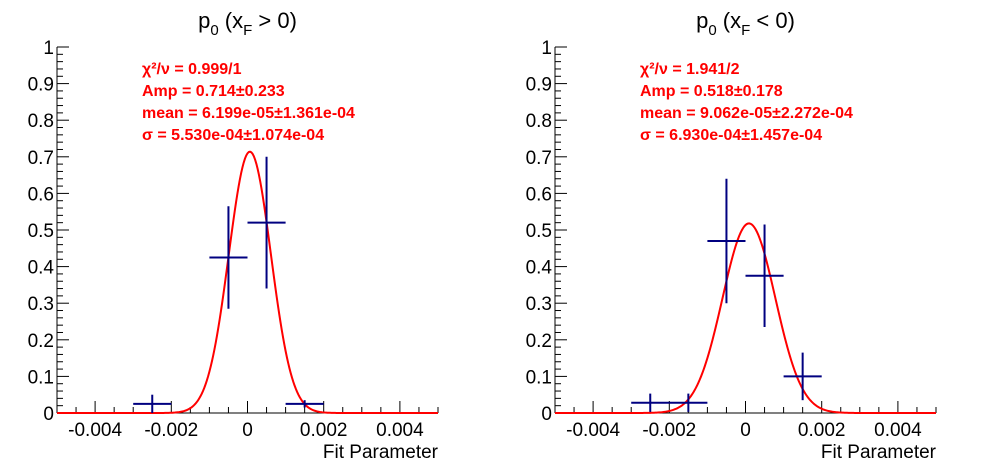 This screenshot has width=996, height=472. What do you see at coordinates (248, 113) in the screenshot?
I see `fit-stat-line: mean = 6.199e-05±1.361e-04` at bounding box center [248, 113].